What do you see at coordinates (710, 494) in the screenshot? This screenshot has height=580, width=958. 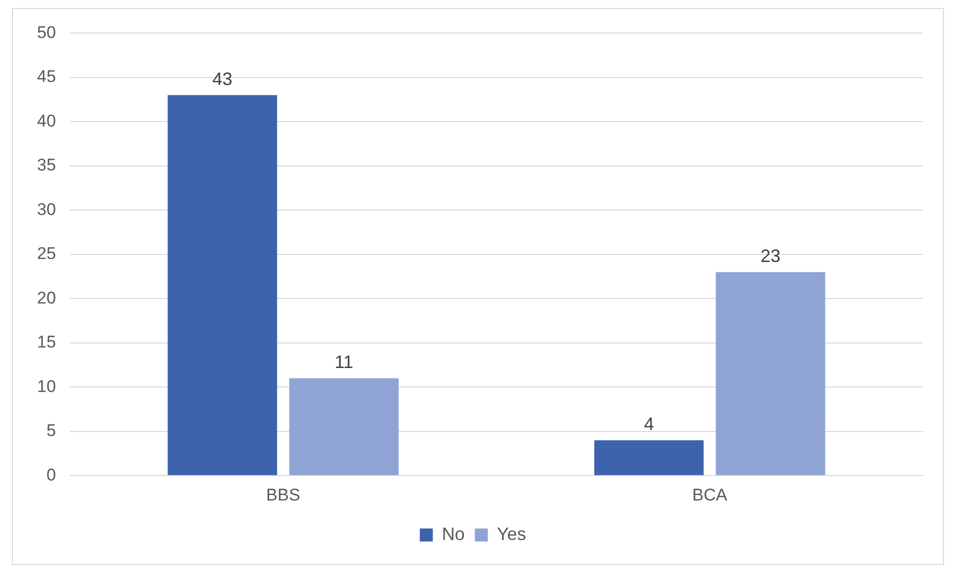 I see `x-tick-label: BCA` at bounding box center [710, 494].